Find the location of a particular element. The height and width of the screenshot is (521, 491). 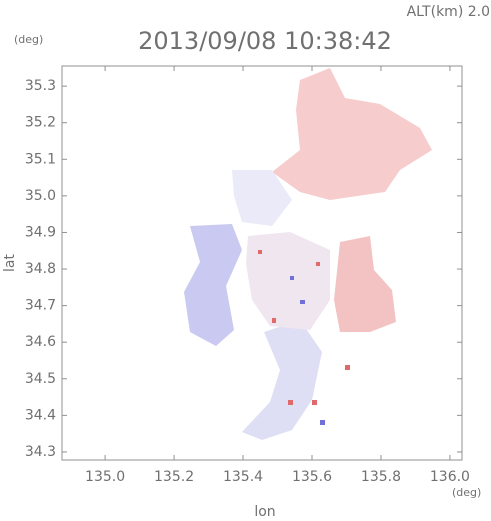

x-unit: (deg) is located at coordinates (466, 492).